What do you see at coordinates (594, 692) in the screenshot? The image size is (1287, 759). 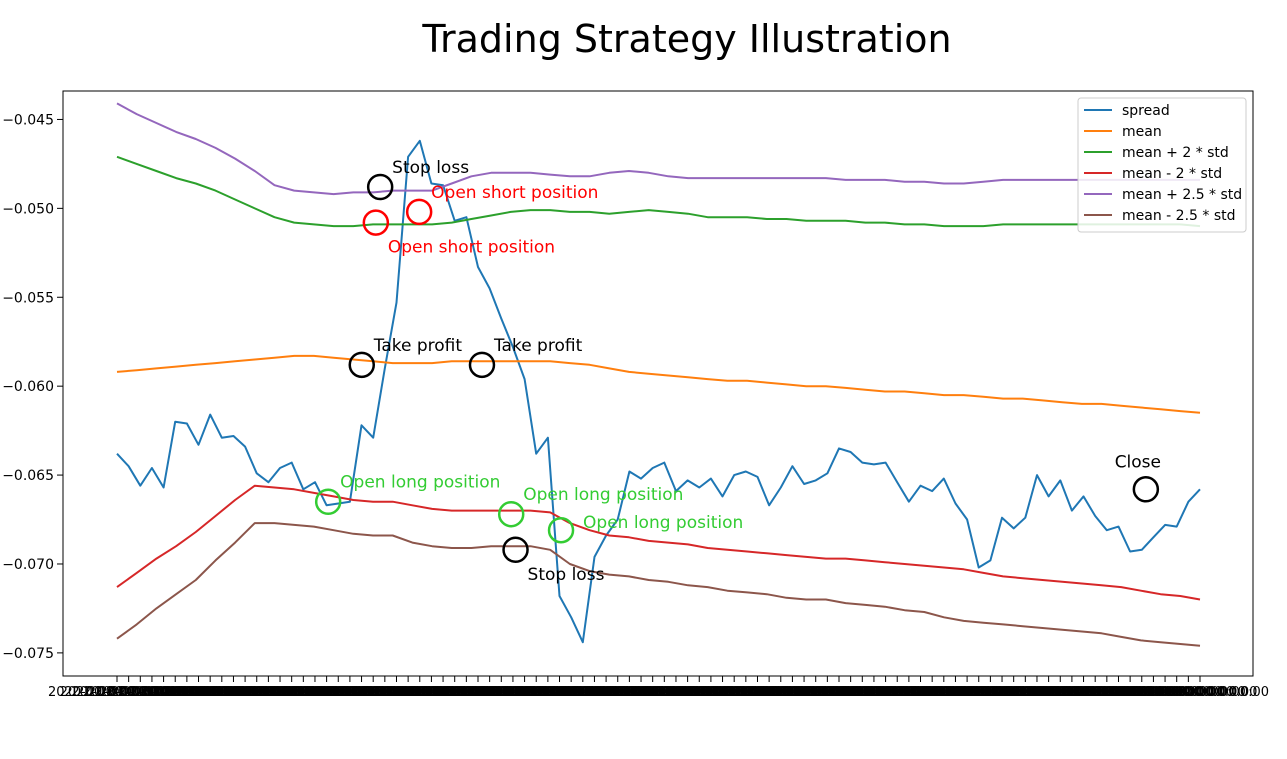 I see `x-tick-label-41: 2020-00-00 00:00:00` at bounding box center [594, 692].